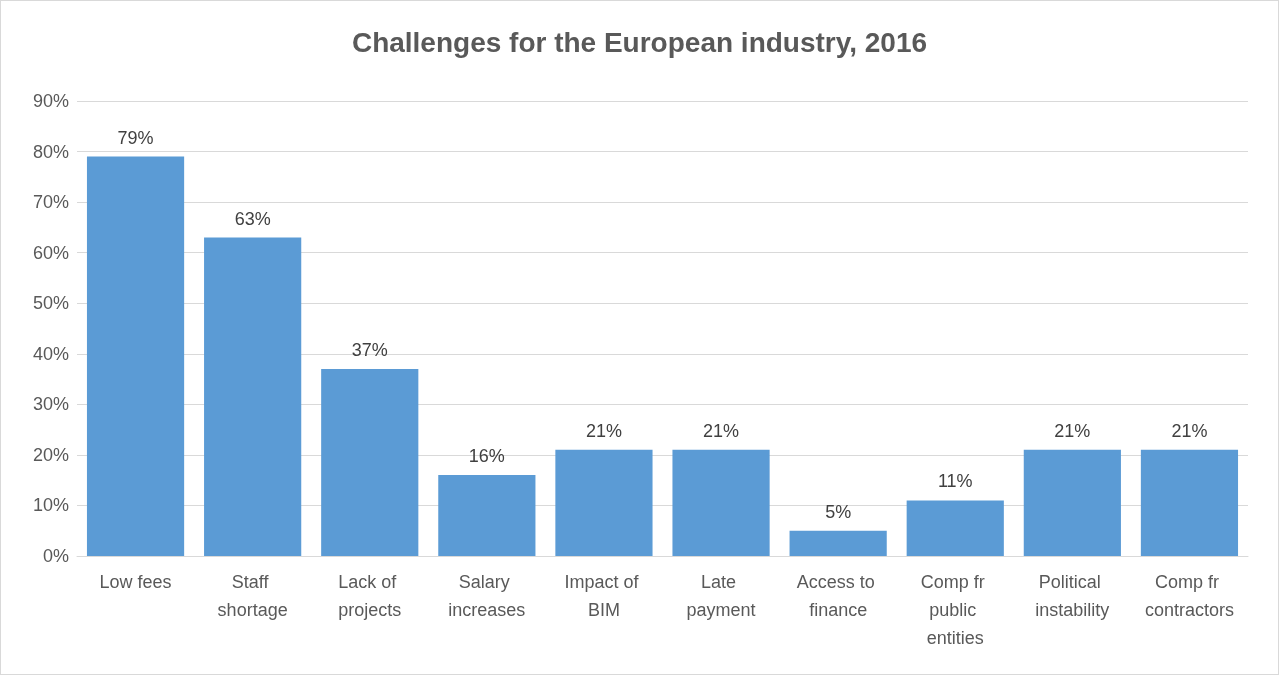  Describe the element at coordinates (1072, 596) in the screenshot. I see `x-tick-label: Political instability` at that location.